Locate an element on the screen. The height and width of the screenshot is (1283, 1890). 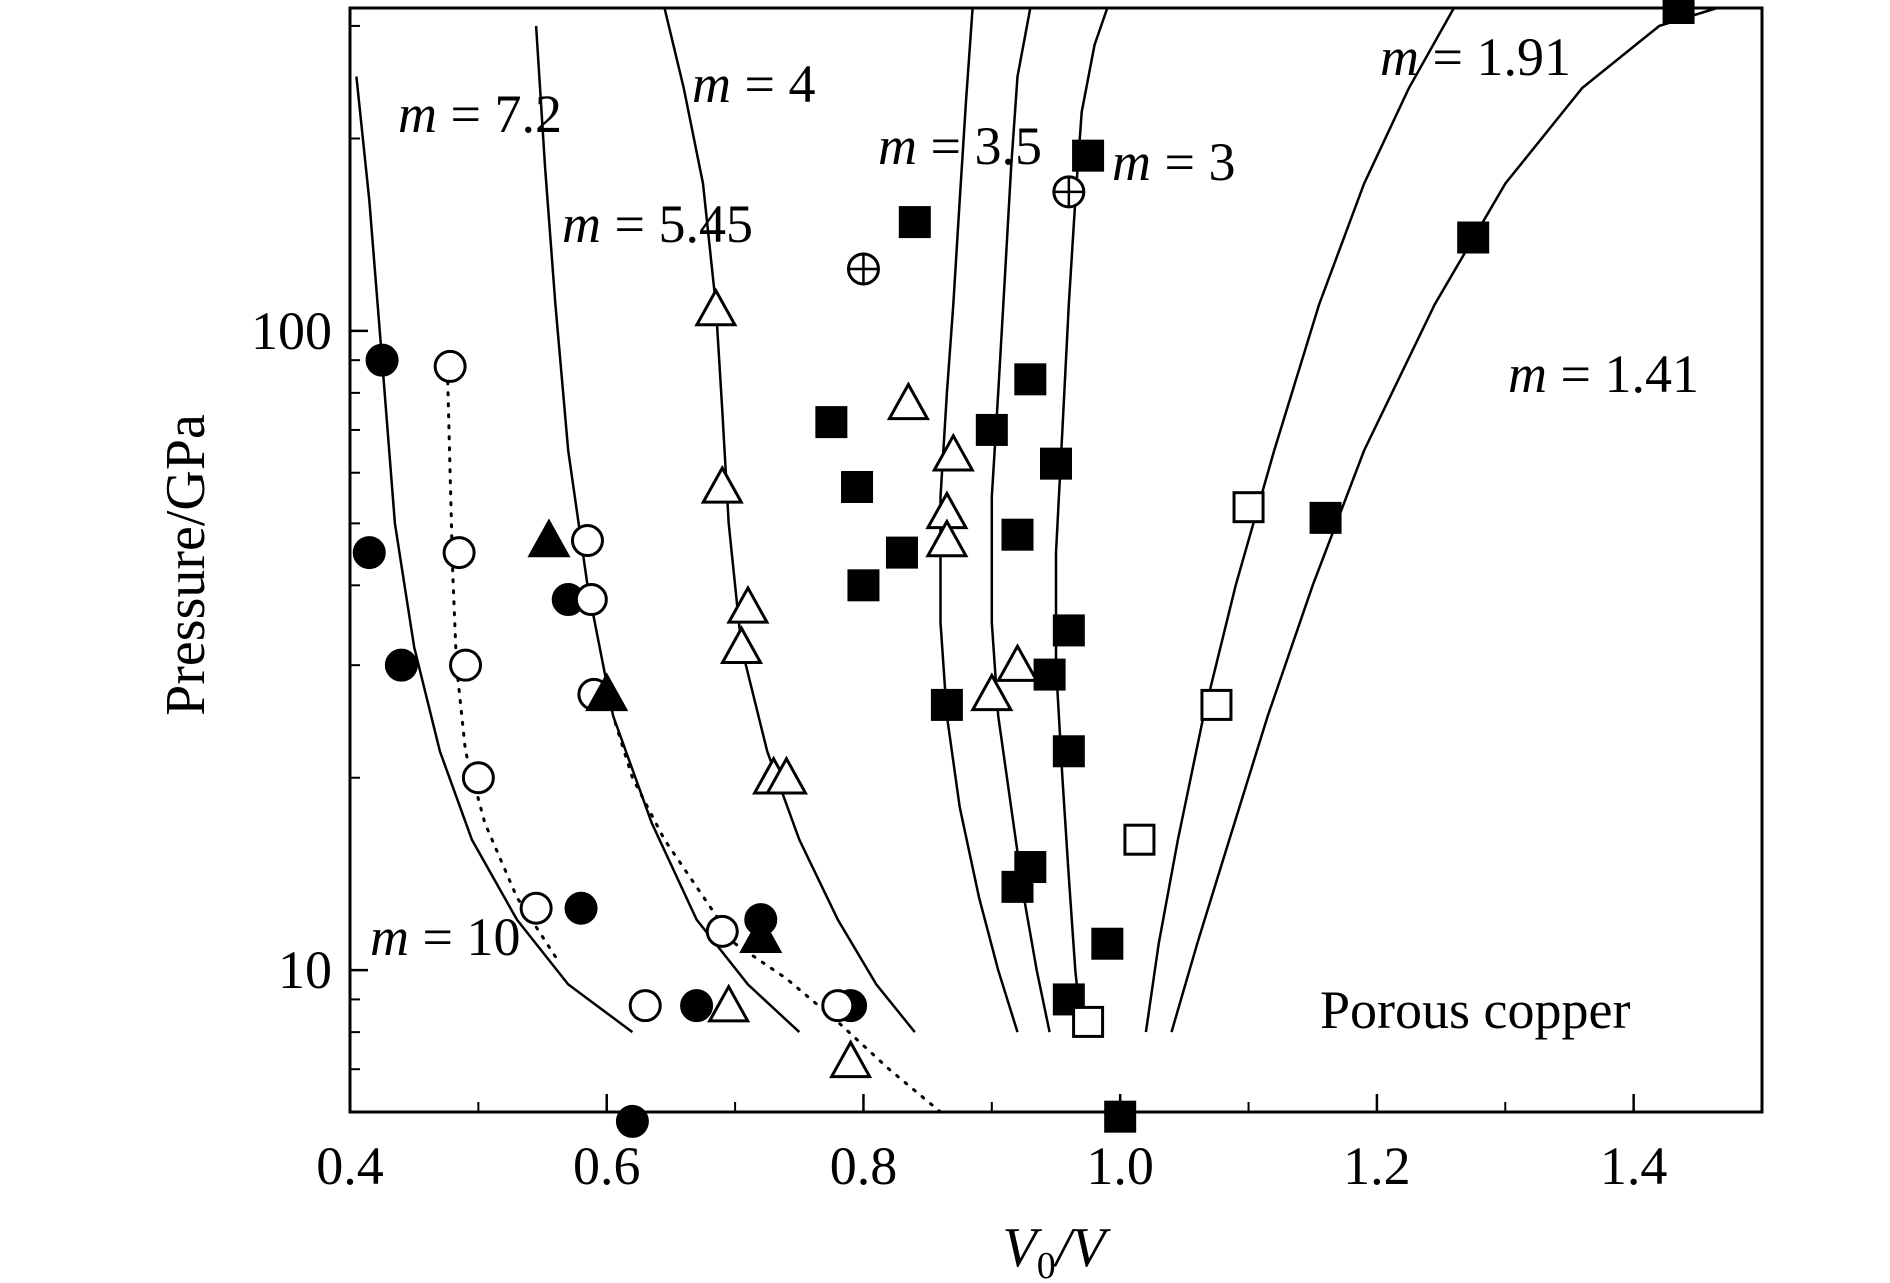
curve-label-3: m = 7.2 is located at coordinates (480, 114).